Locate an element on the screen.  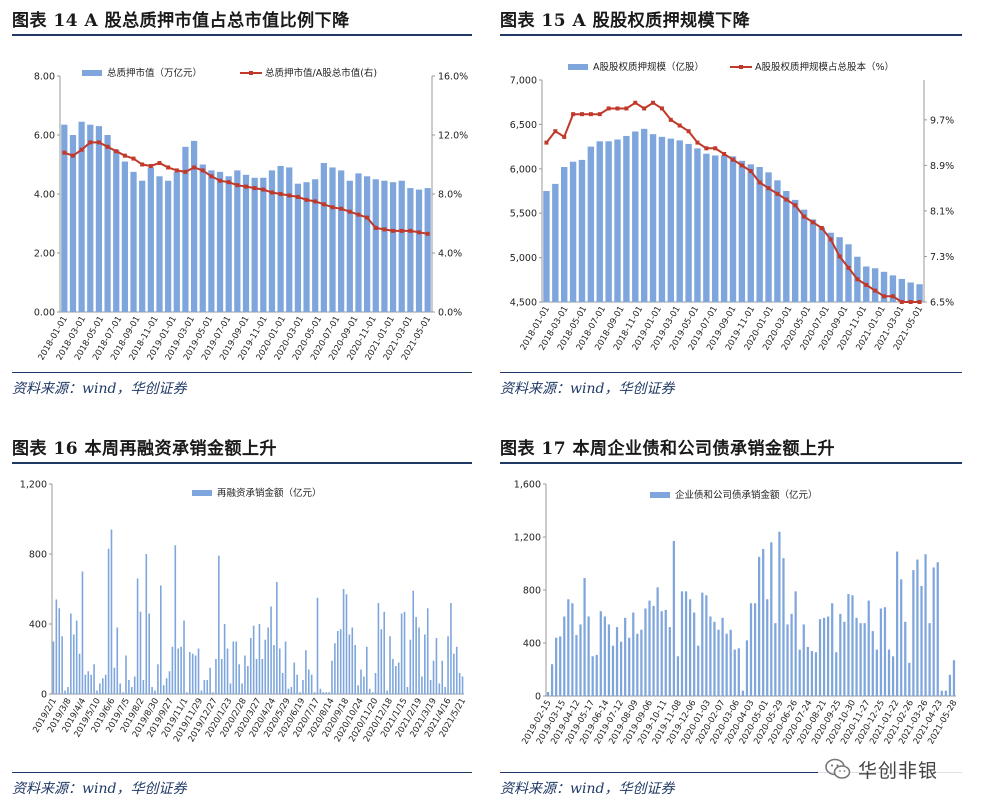
legend-swatch-bar is located at coordinates (92, 73).